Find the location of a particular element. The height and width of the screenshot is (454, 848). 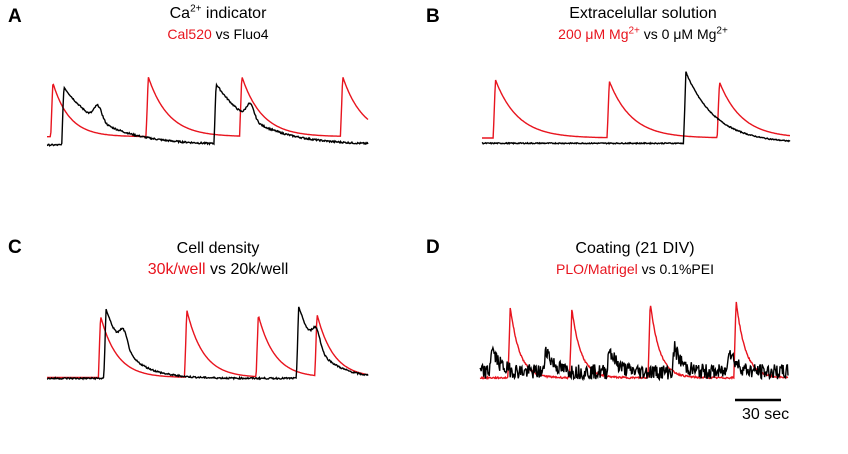

subtitle-d-black: vs 0.1%PEI is located at coordinates (675, 269).